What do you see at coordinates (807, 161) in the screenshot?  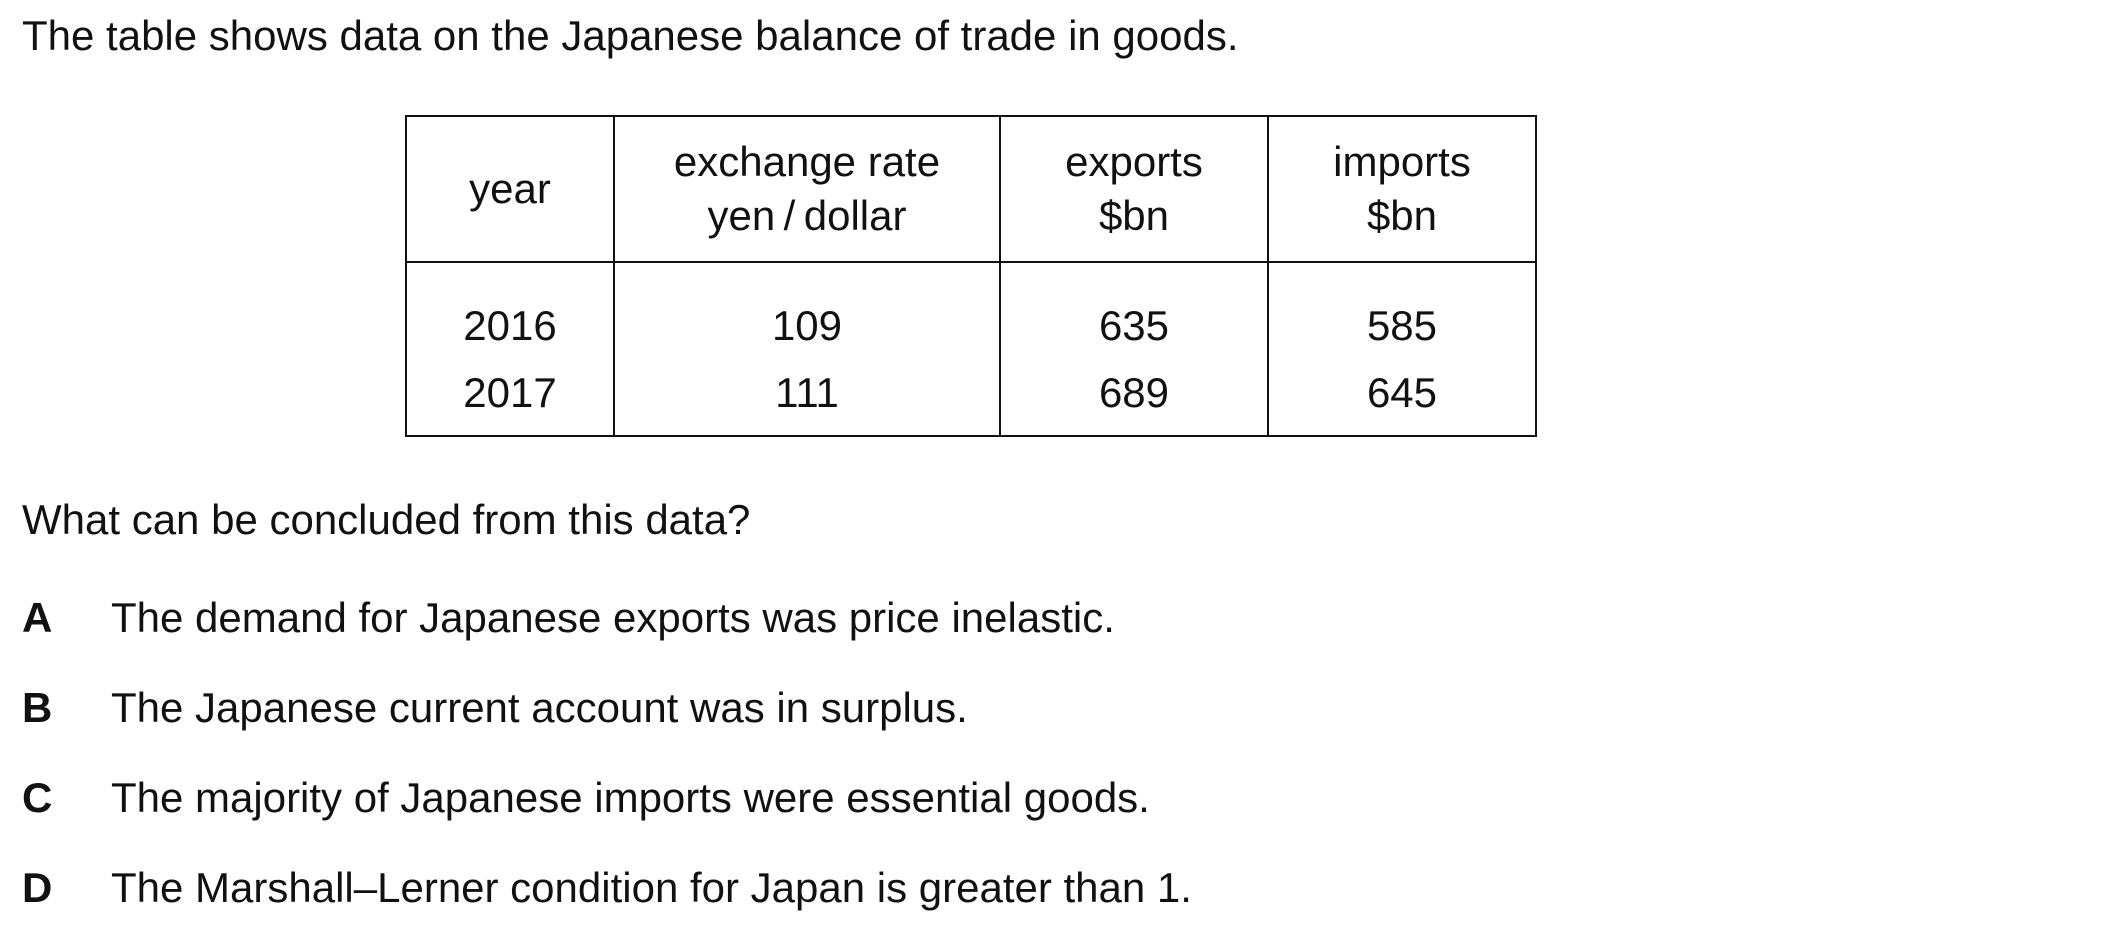 I see `header-exchange-rate-label: exchange rate` at bounding box center [807, 161].